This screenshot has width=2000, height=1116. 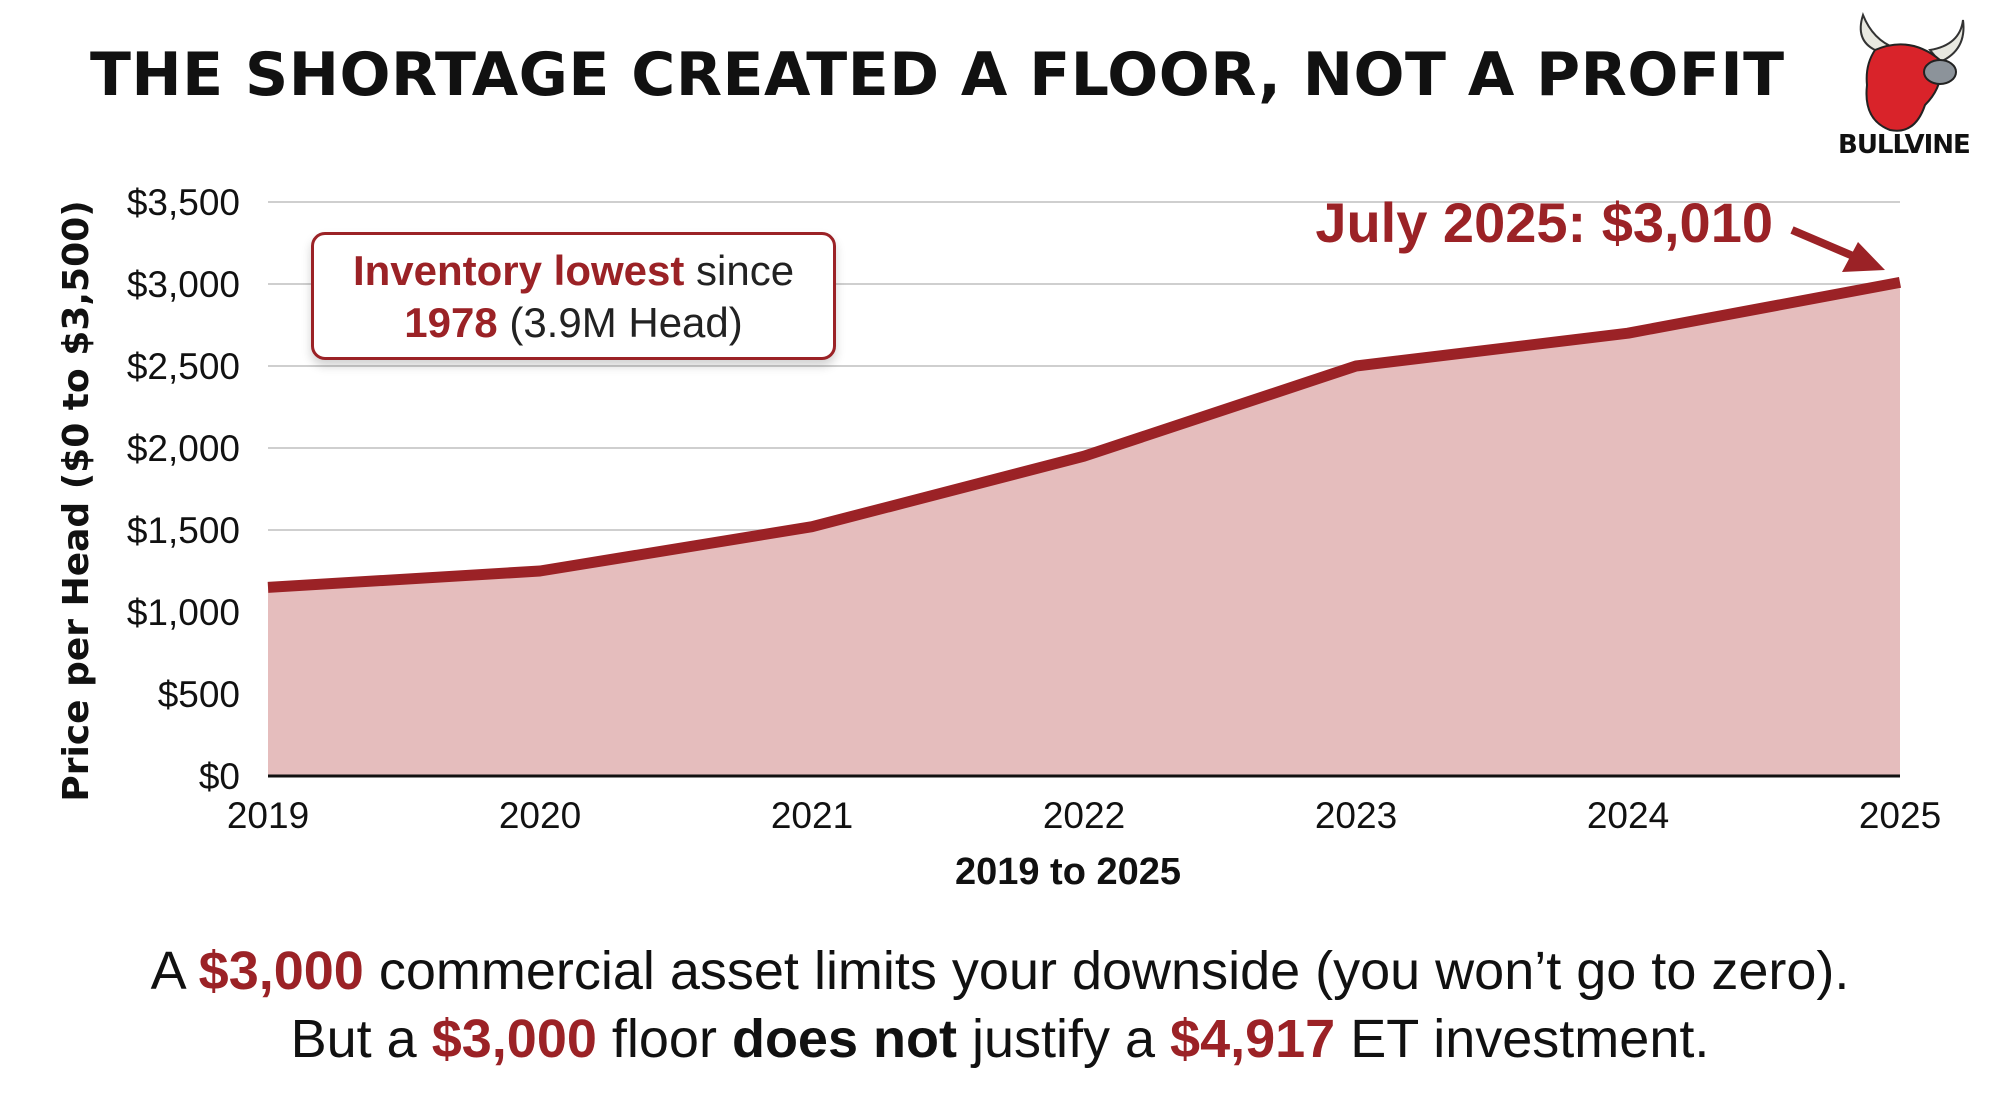 I want to click on highlight-value: $4,917, so click(x=1253, y=1039).